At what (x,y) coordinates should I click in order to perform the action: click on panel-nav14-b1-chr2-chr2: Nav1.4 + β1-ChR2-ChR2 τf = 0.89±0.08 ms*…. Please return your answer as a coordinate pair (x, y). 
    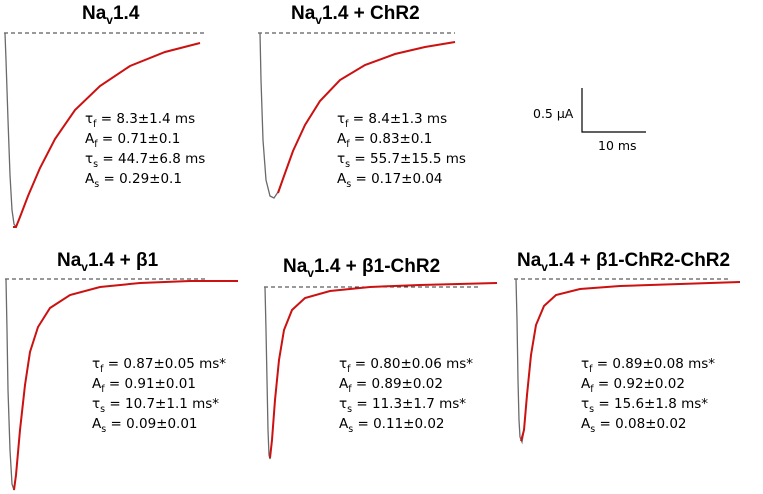
    Looking at the image, I should click on (627, 347).